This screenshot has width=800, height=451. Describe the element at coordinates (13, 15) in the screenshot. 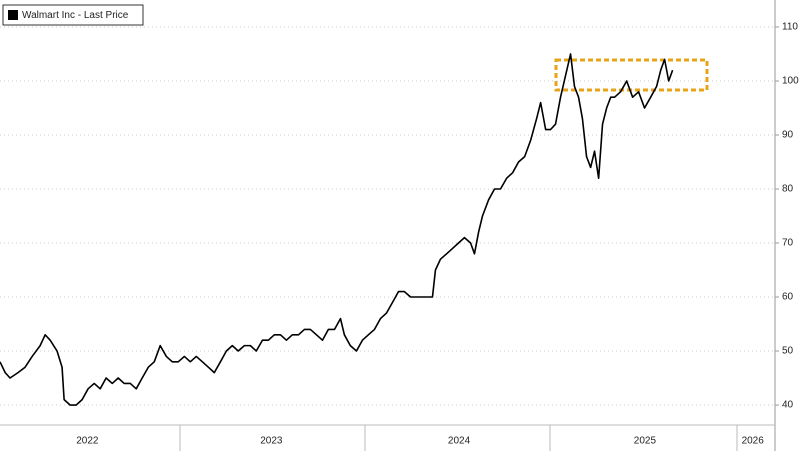

I see `legend-swatch` at that location.